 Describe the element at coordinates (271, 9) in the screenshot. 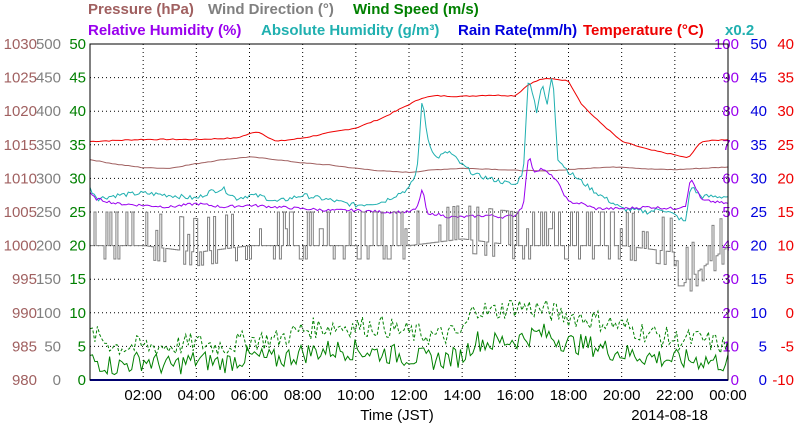

I see `legend-entry-1: Wind Direction (°)` at that location.